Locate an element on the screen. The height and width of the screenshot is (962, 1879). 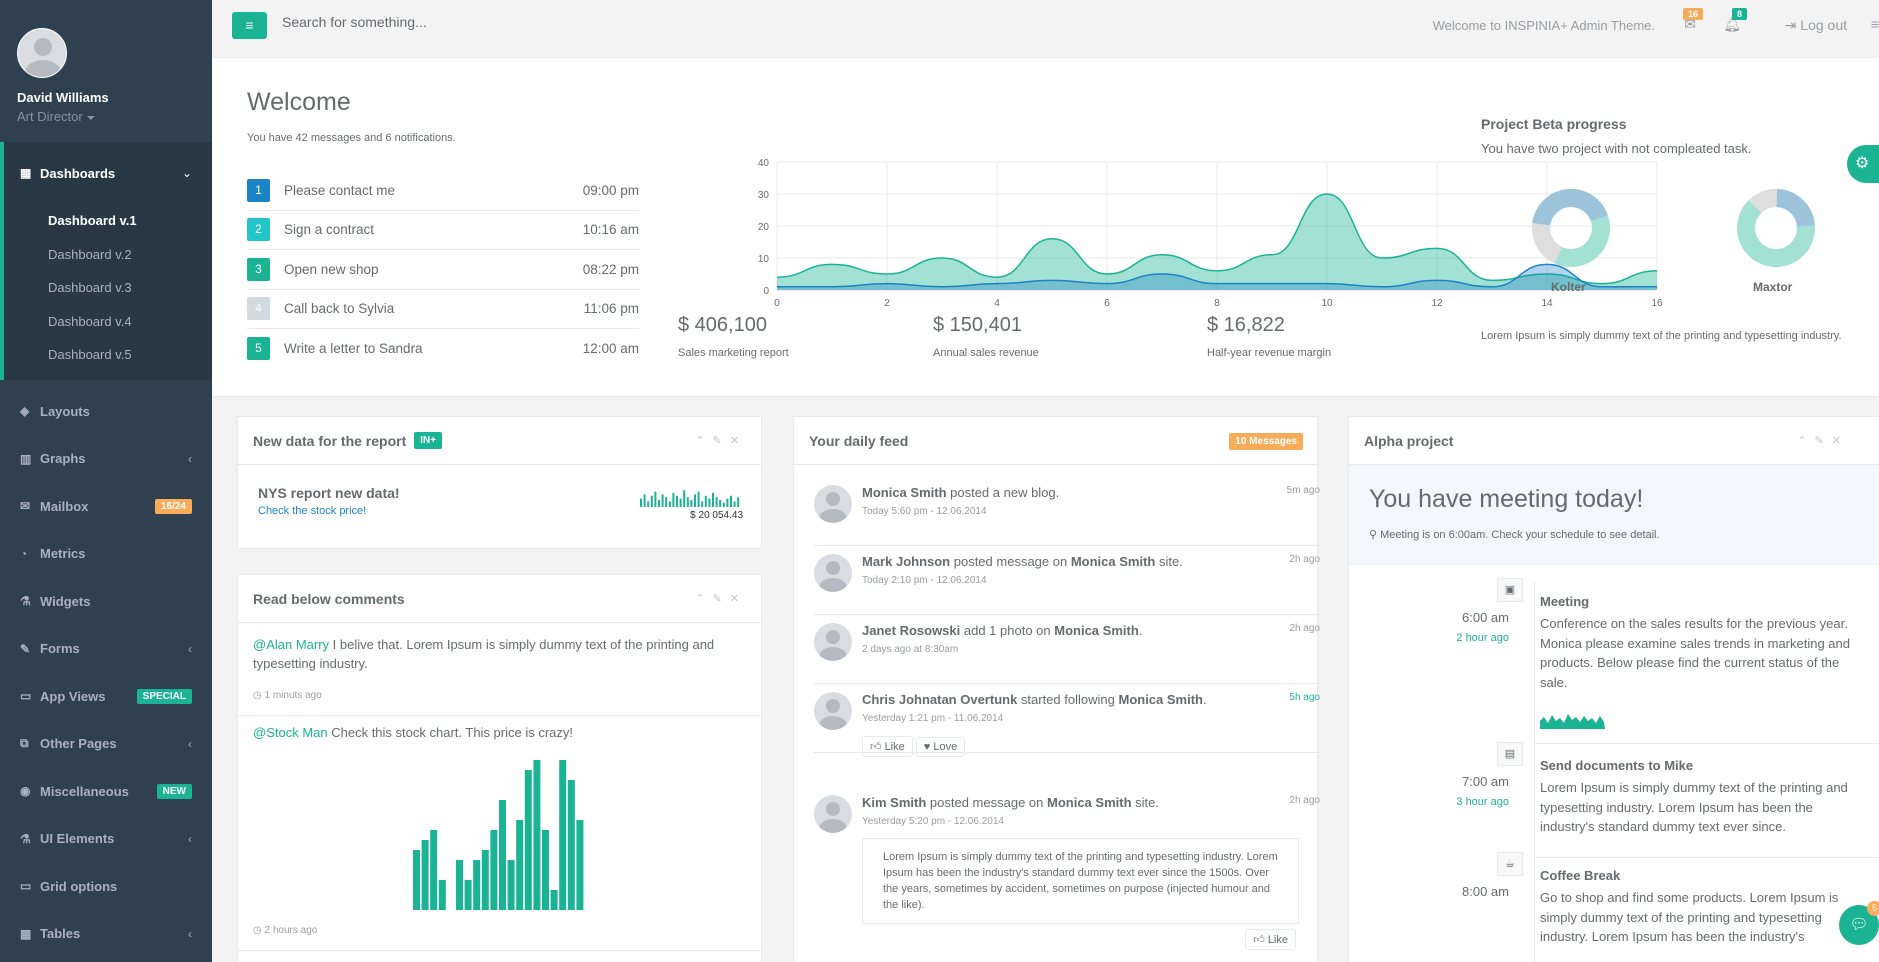
stock-bar is located at coordinates (545, 870).